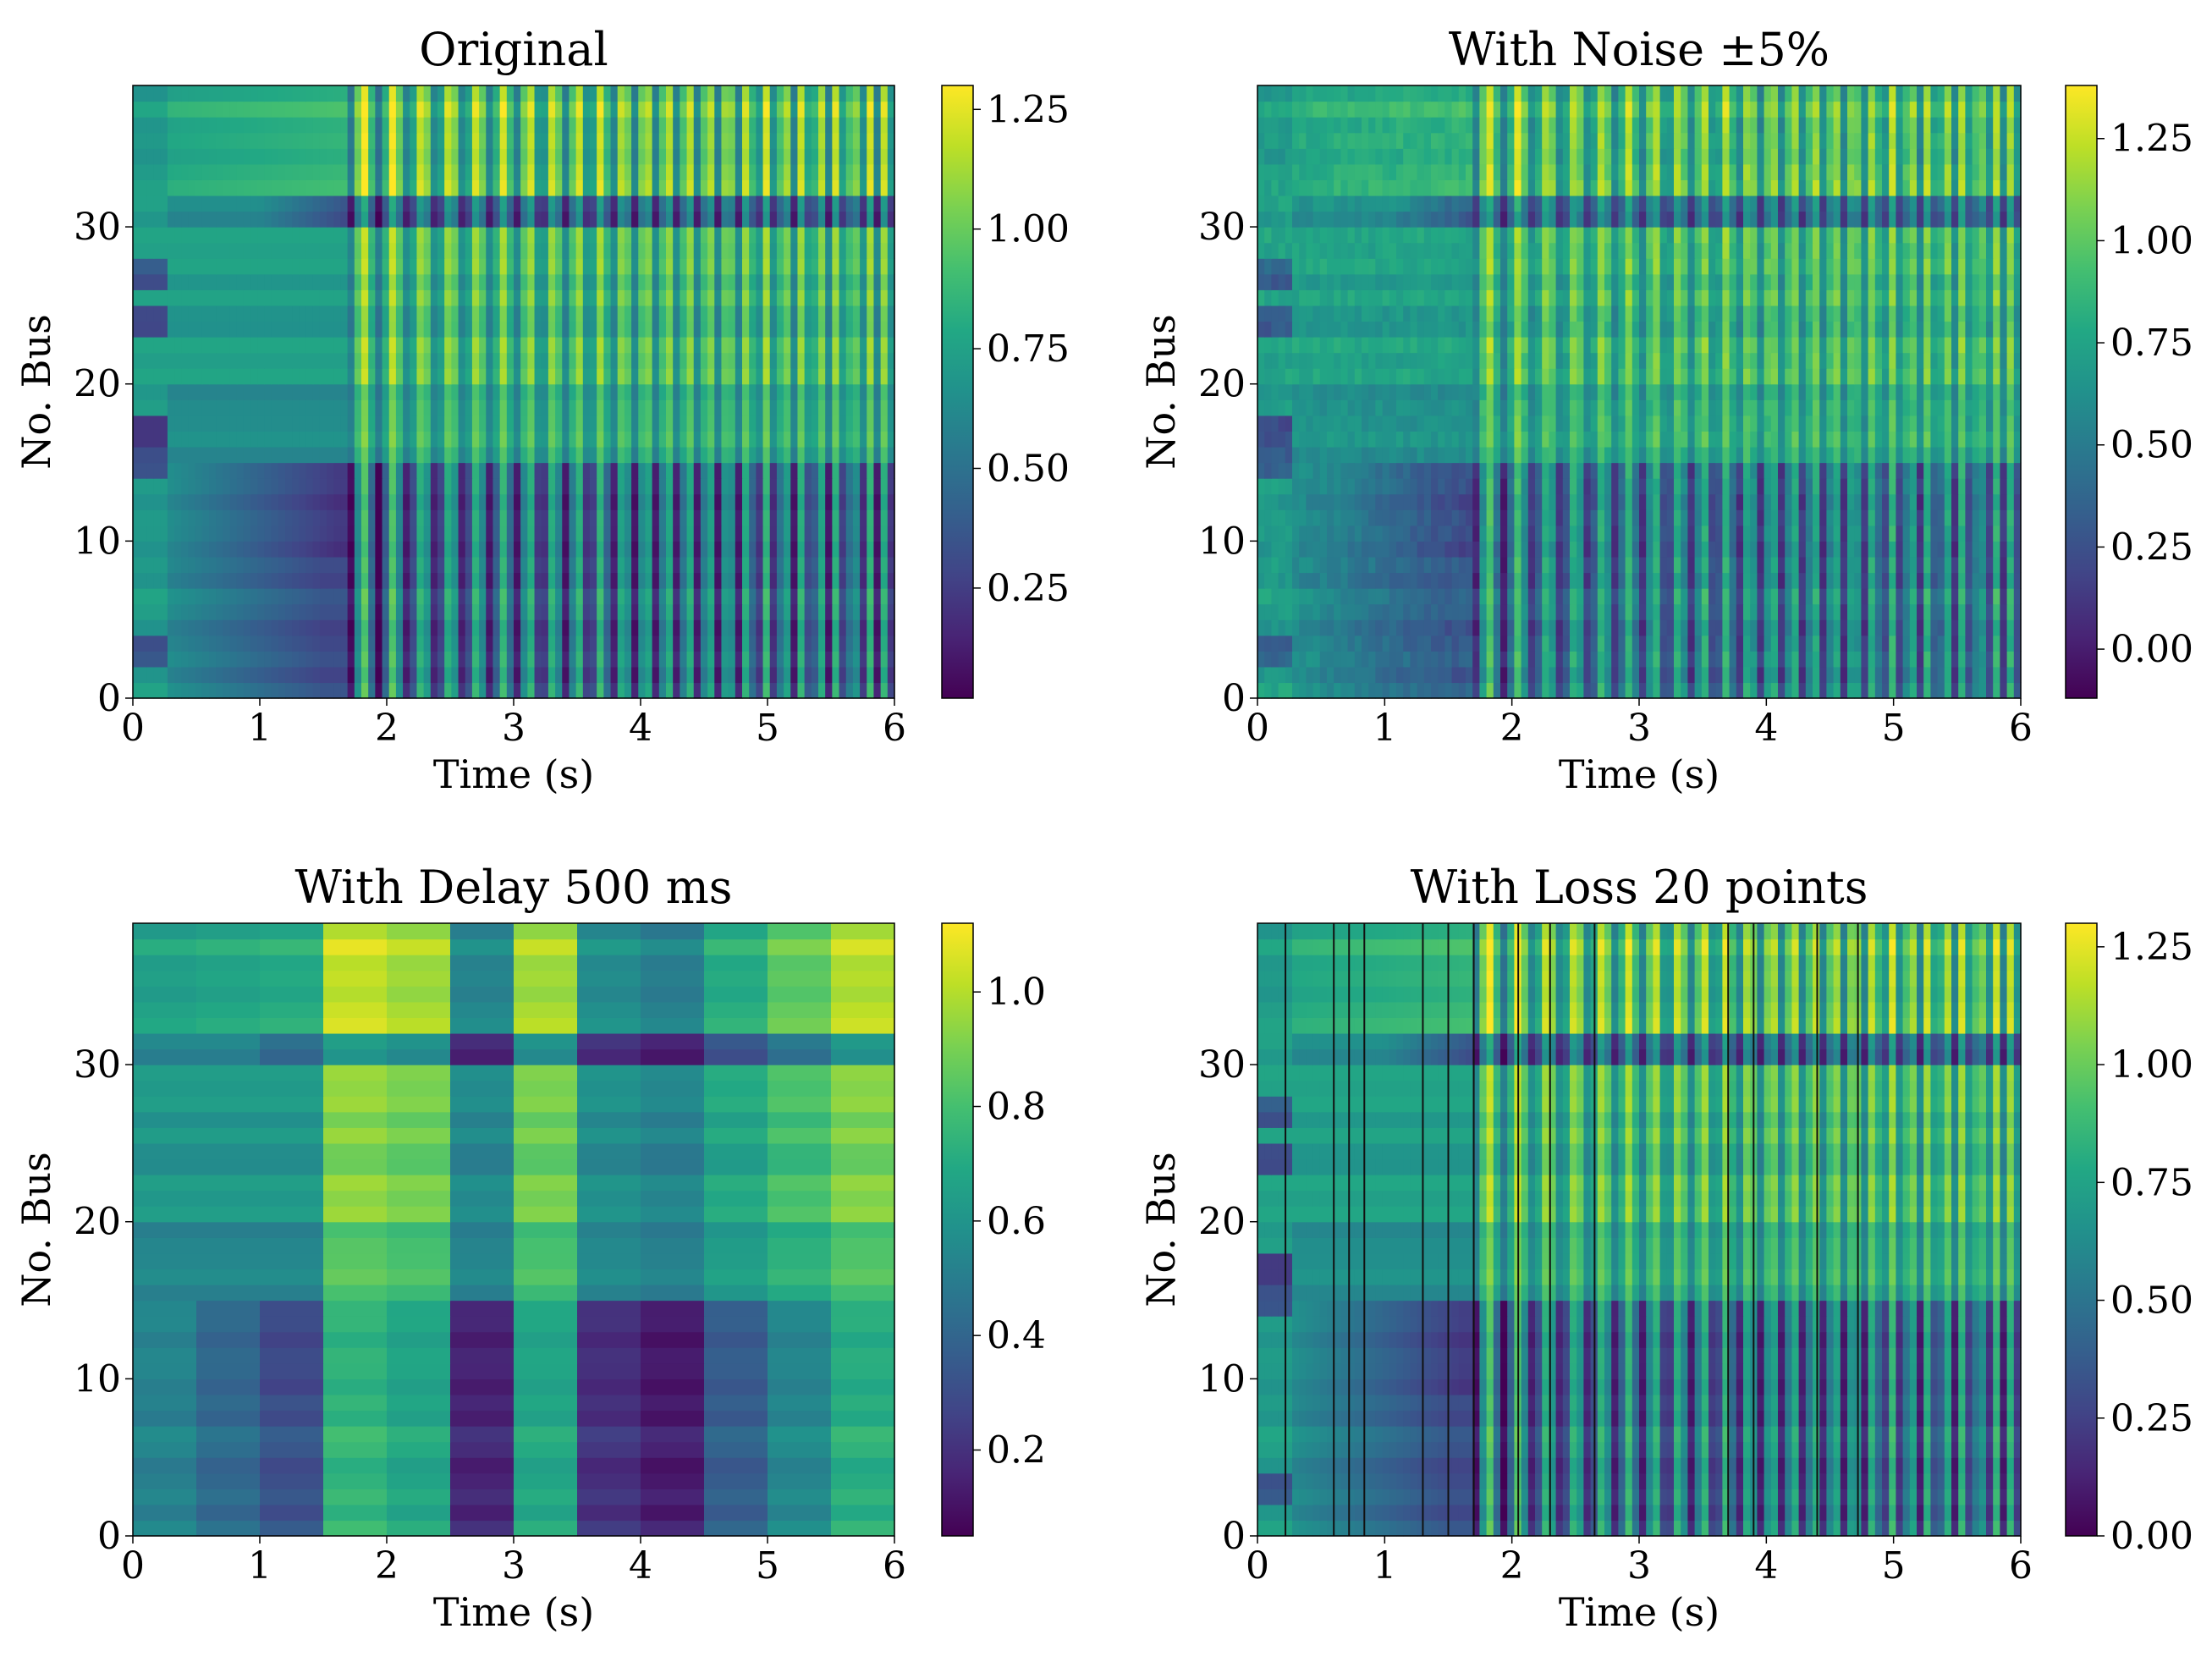 This screenshot has height=1673, width=2212. Describe the element at coordinates (36, 392) in the screenshot. I see `y-axis-label: No. Bus` at that location.